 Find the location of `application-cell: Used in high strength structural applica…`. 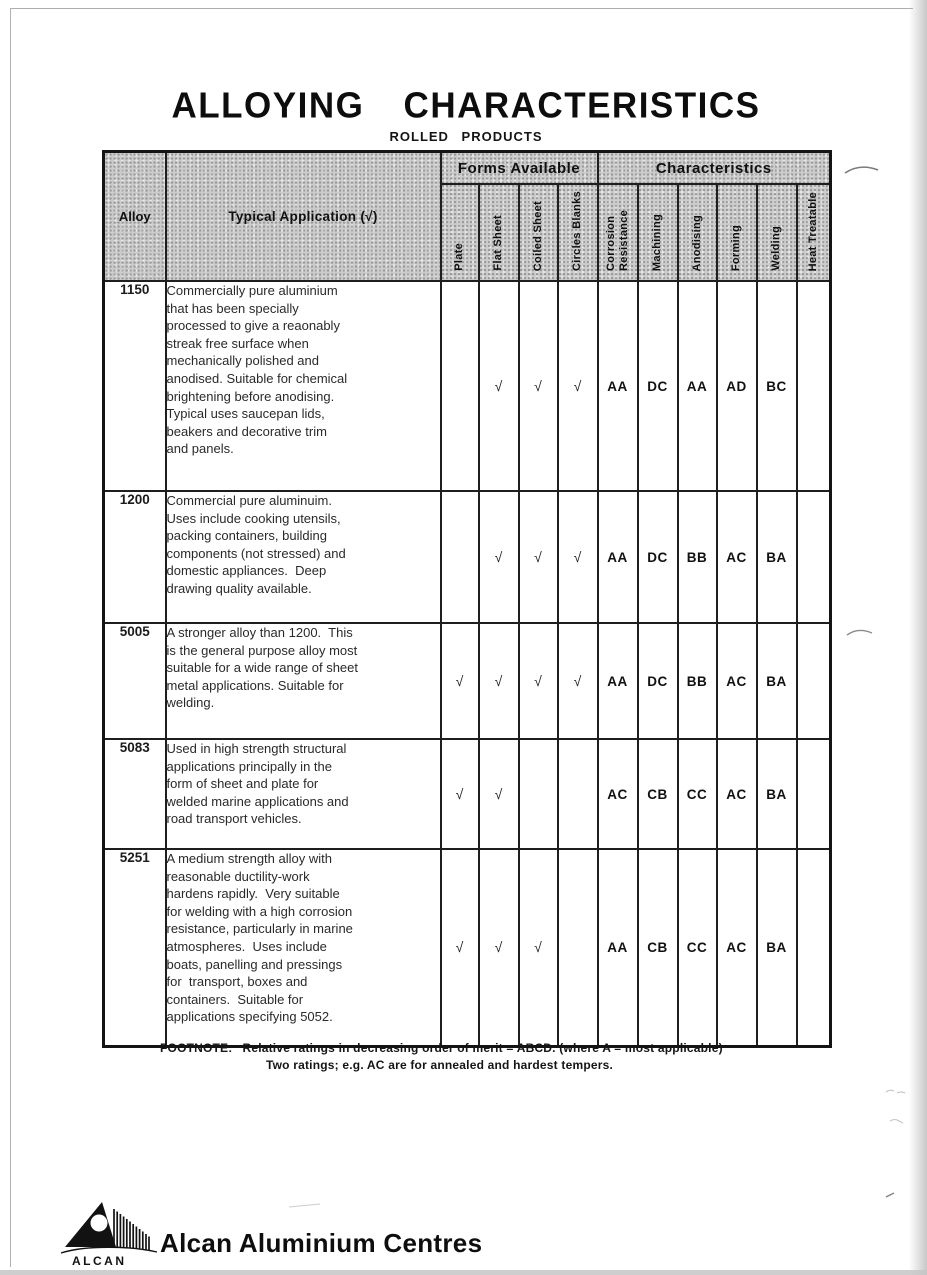

application-cell: Used in high strength structural applica… is located at coordinates (303, 794).